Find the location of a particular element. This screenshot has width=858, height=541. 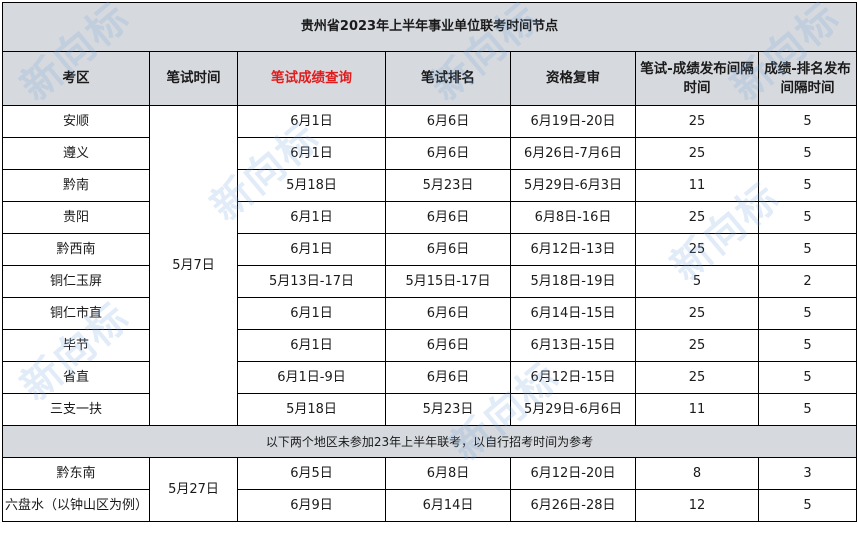

table-row: 铜仁市直 6月1日 6月6日 6月14日-15日 25 5 is located at coordinates (430, 313).